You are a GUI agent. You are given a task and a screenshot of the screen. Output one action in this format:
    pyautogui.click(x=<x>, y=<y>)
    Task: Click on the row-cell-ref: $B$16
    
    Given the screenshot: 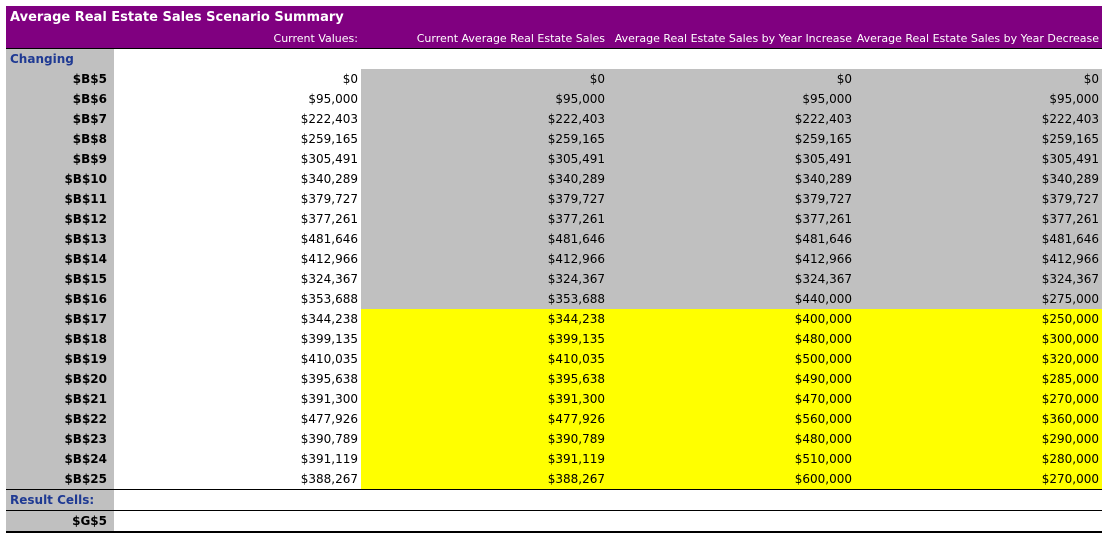 What is the action you would take?
    pyautogui.click(x=60, y=299)
    